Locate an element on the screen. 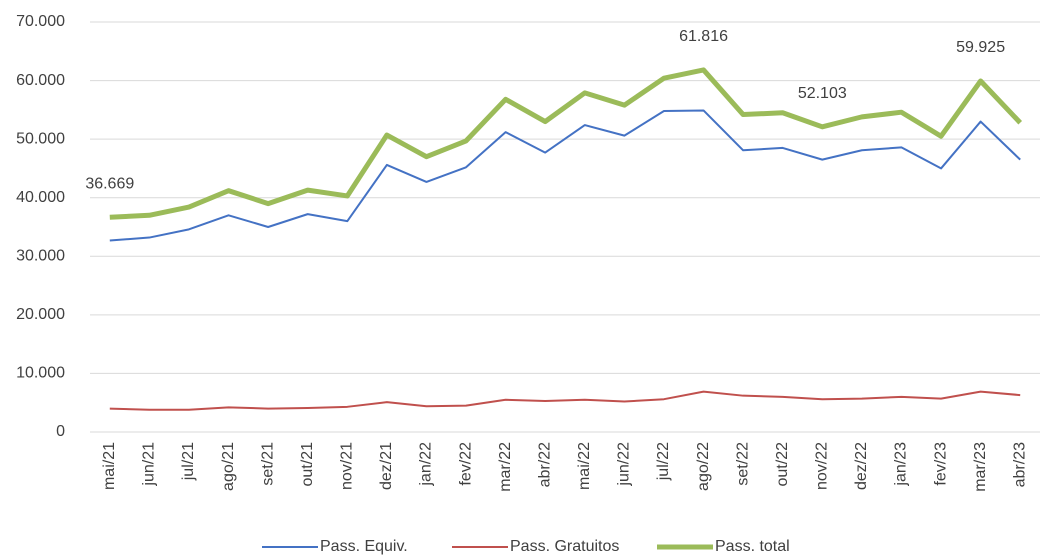 The image size is (1043, 558). x-tick-label: mai/21 is located at coordinates (109, 466).